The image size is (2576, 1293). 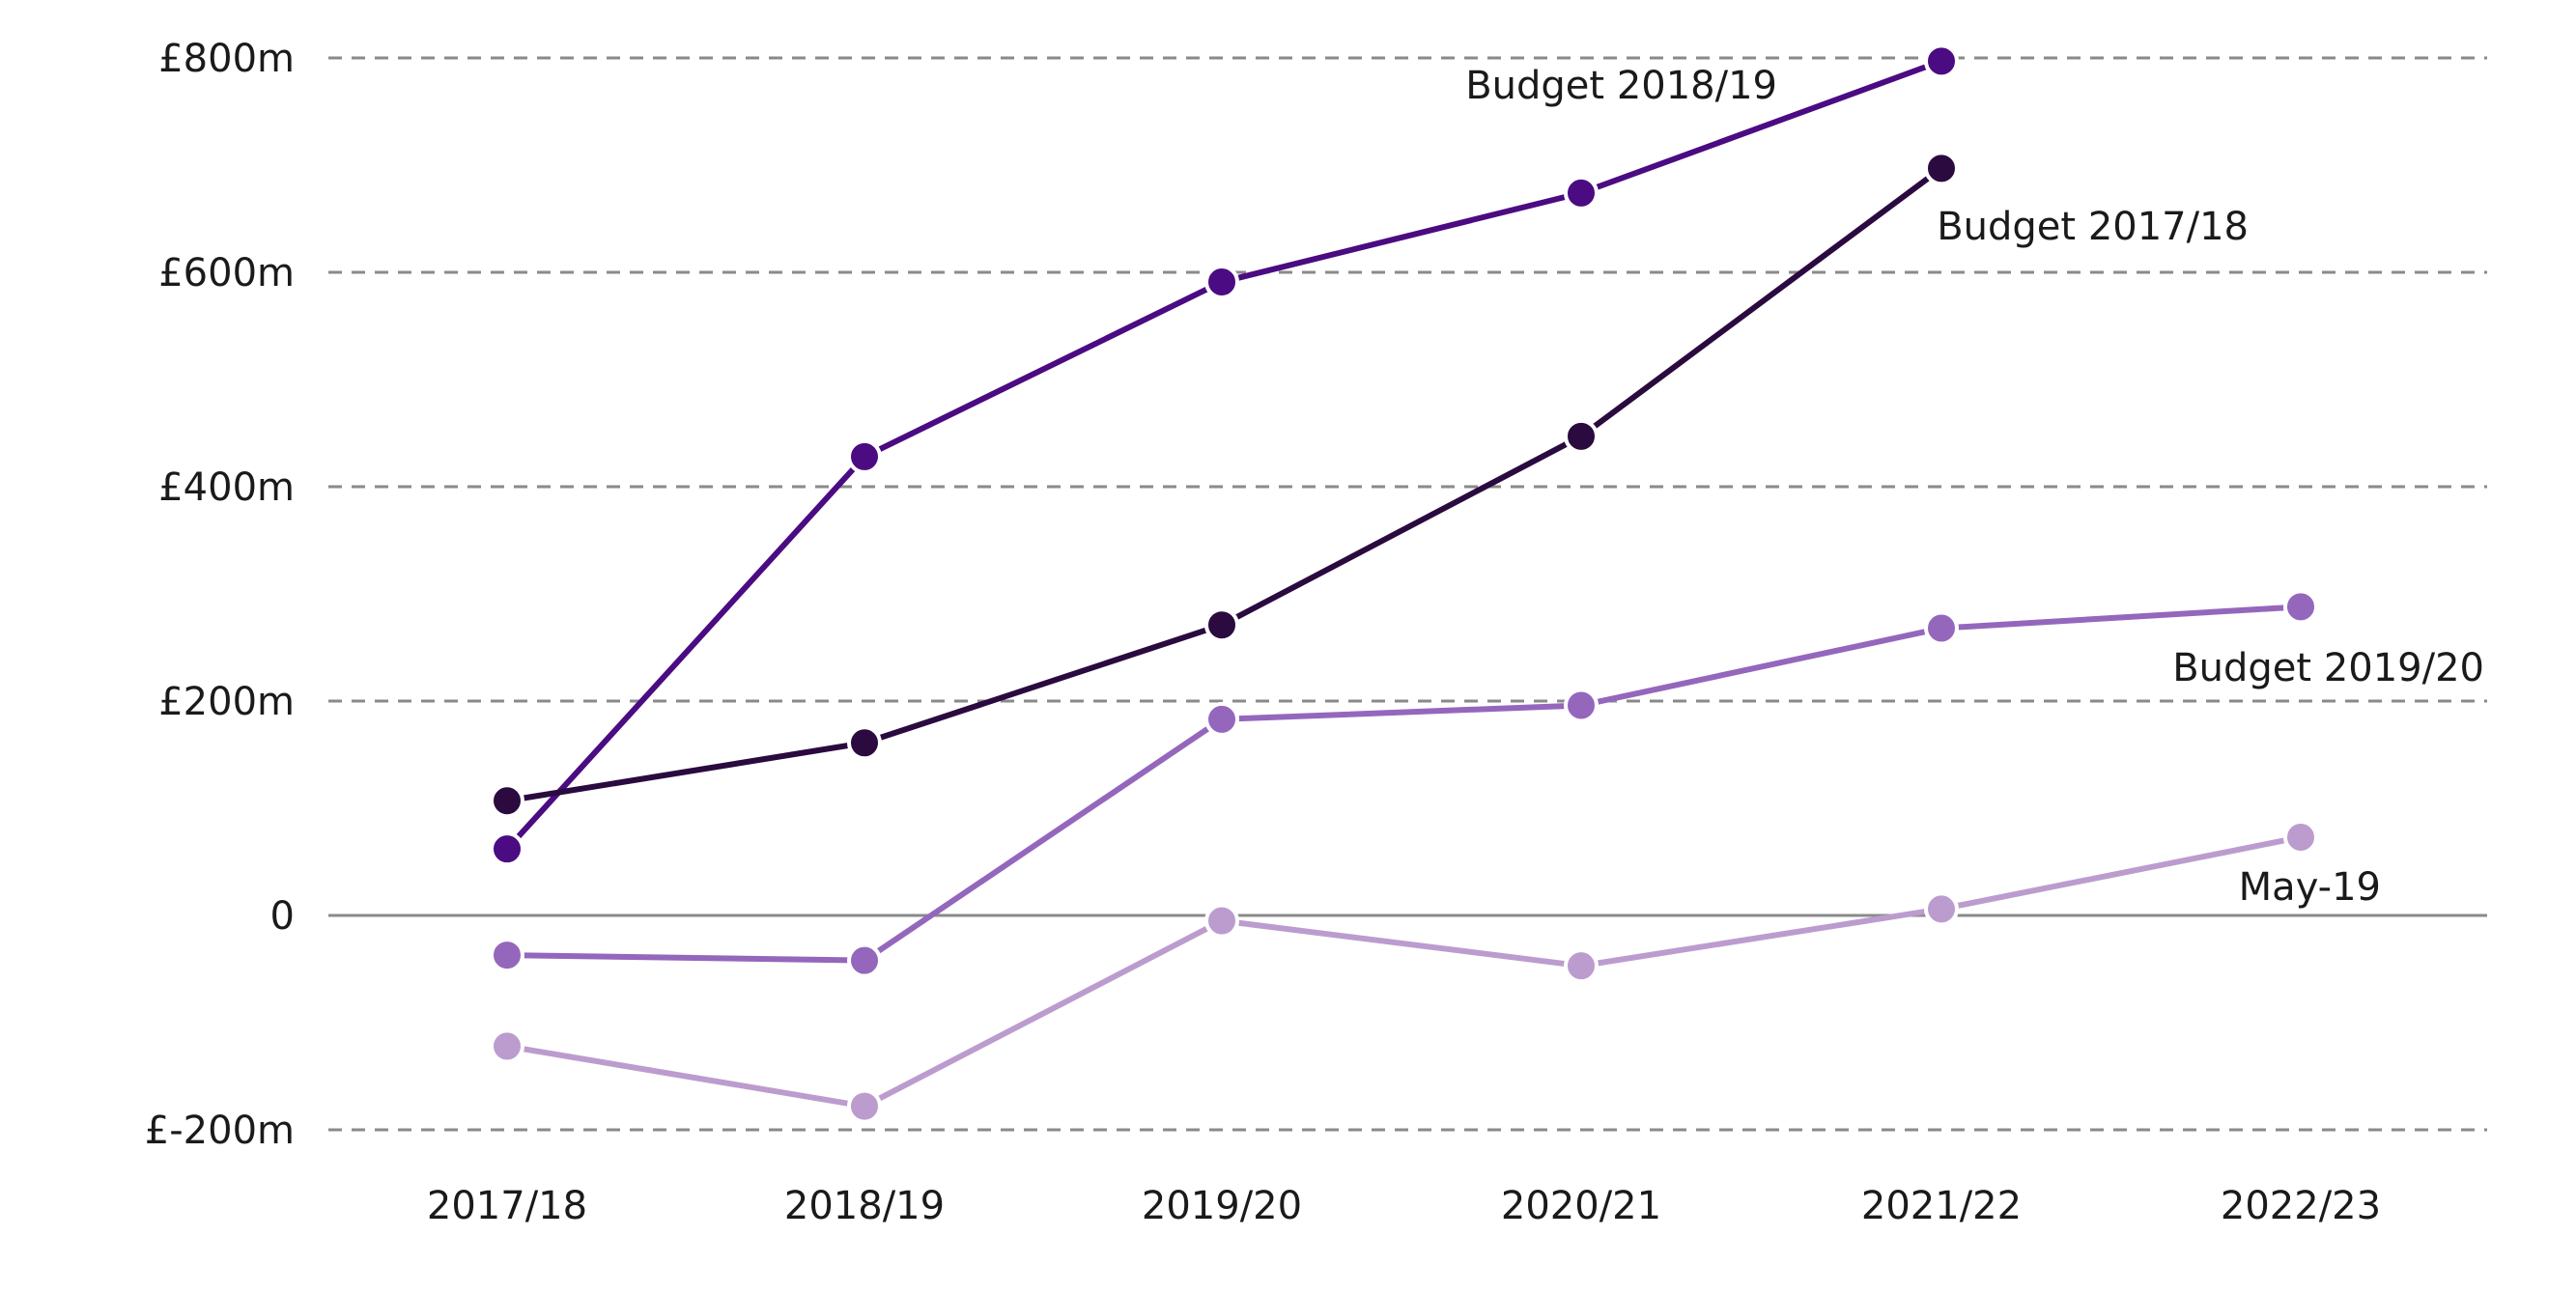 What do you see at coordinates (2328, 668) in the screenshot?
I see `series-label: Budget 2019/20` at bounding box center [2328, 668].